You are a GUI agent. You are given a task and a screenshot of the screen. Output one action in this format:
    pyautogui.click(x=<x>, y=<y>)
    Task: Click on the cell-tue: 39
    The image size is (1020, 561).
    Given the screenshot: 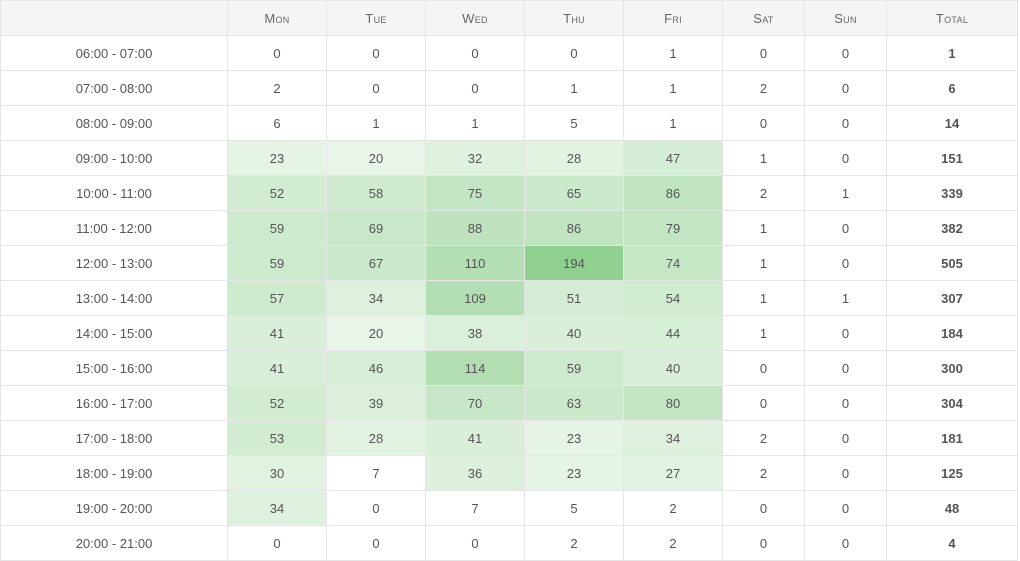 What is the action you would take?
    pyautogui.click(x=376, y=403)
    